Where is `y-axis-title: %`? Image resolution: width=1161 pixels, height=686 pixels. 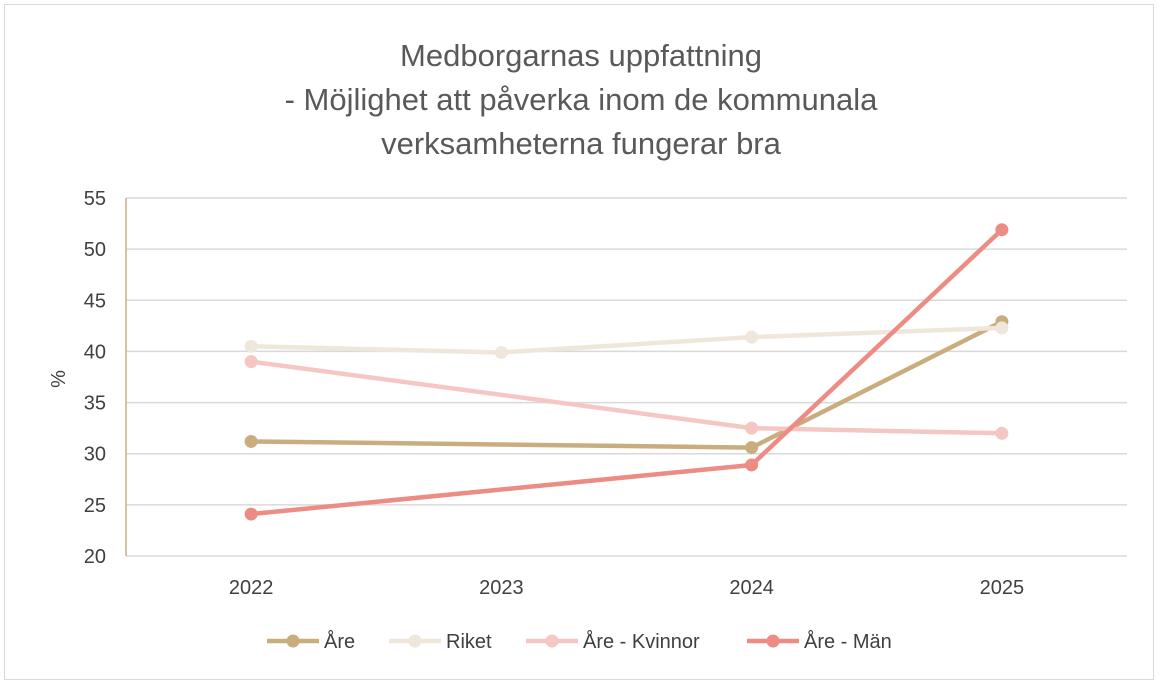 y-axis-title: % is located at coordinates (59, 379).